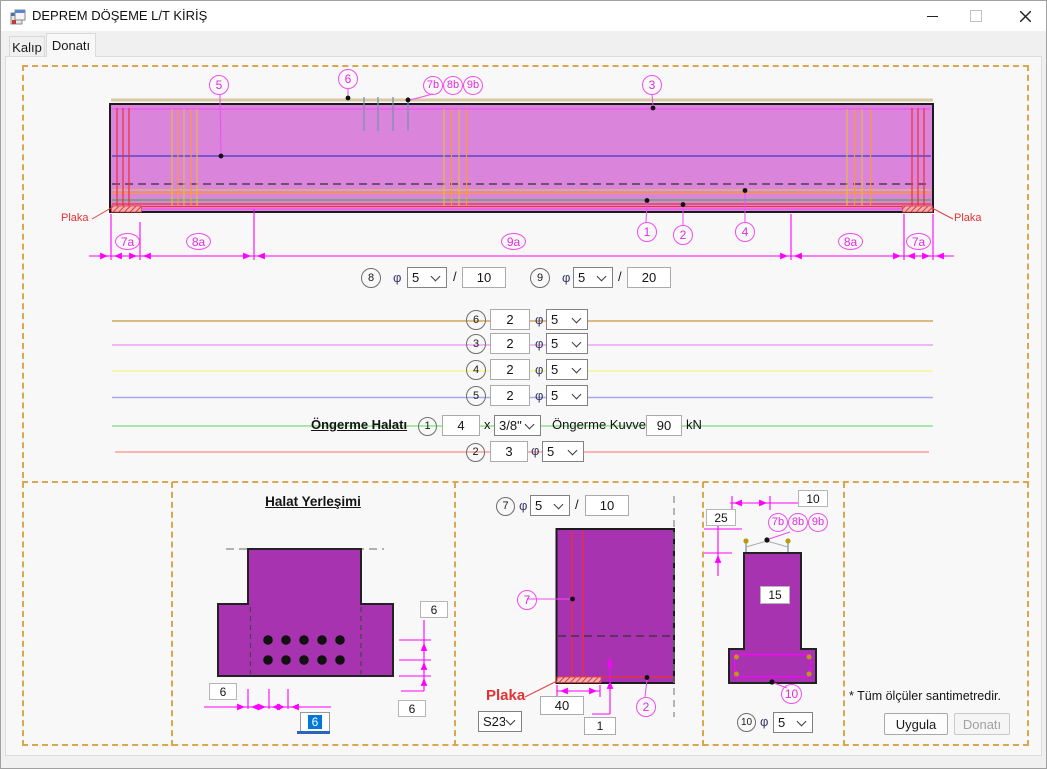  Describe the element at coordinates (649, 277) in the screenshot. I see `row9-spacing-input` at that location.